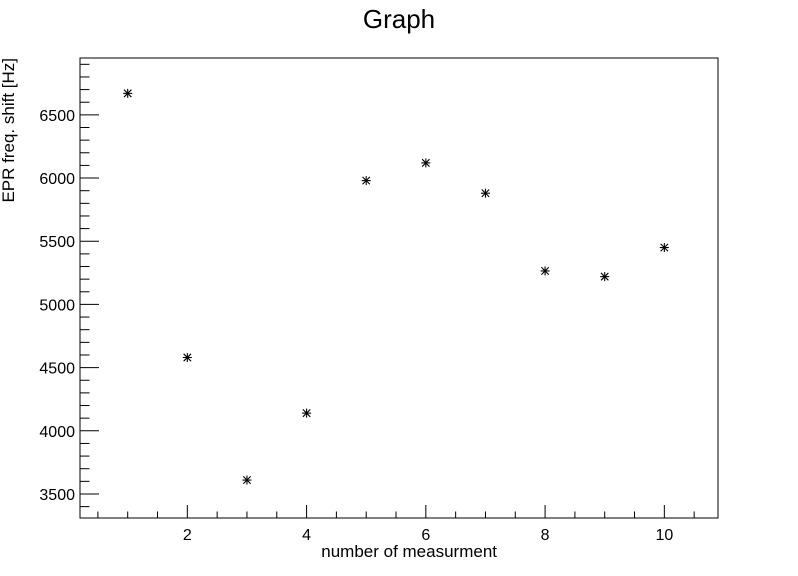 The width and height of the screenshot is (798, 576). Describe the element at coordinates (545, 535) in the screenshot. I see `x-tick-label: 8` at that location.